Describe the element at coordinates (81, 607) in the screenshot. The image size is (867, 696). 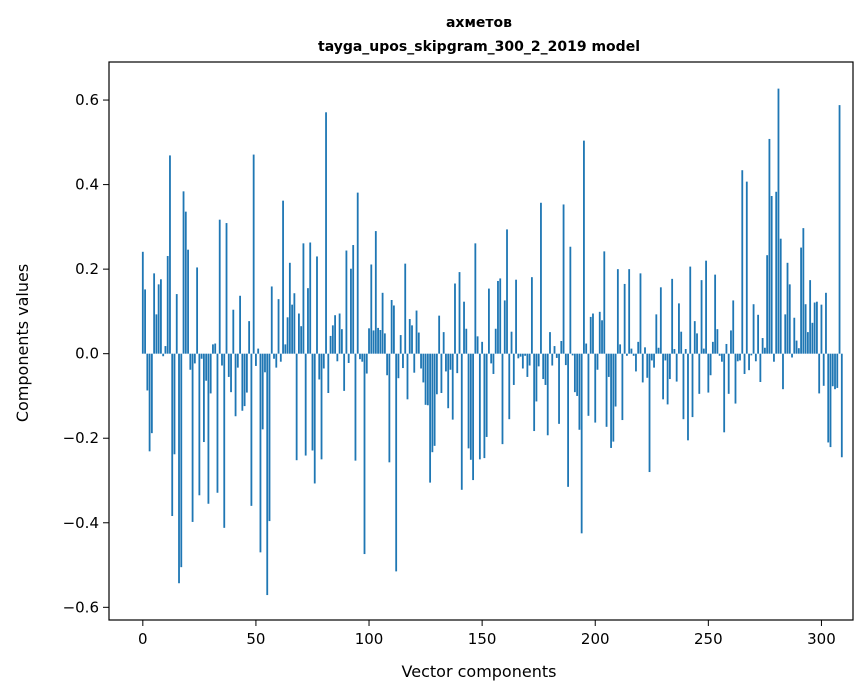
I see `y-tick-label: −0.6` at that location.